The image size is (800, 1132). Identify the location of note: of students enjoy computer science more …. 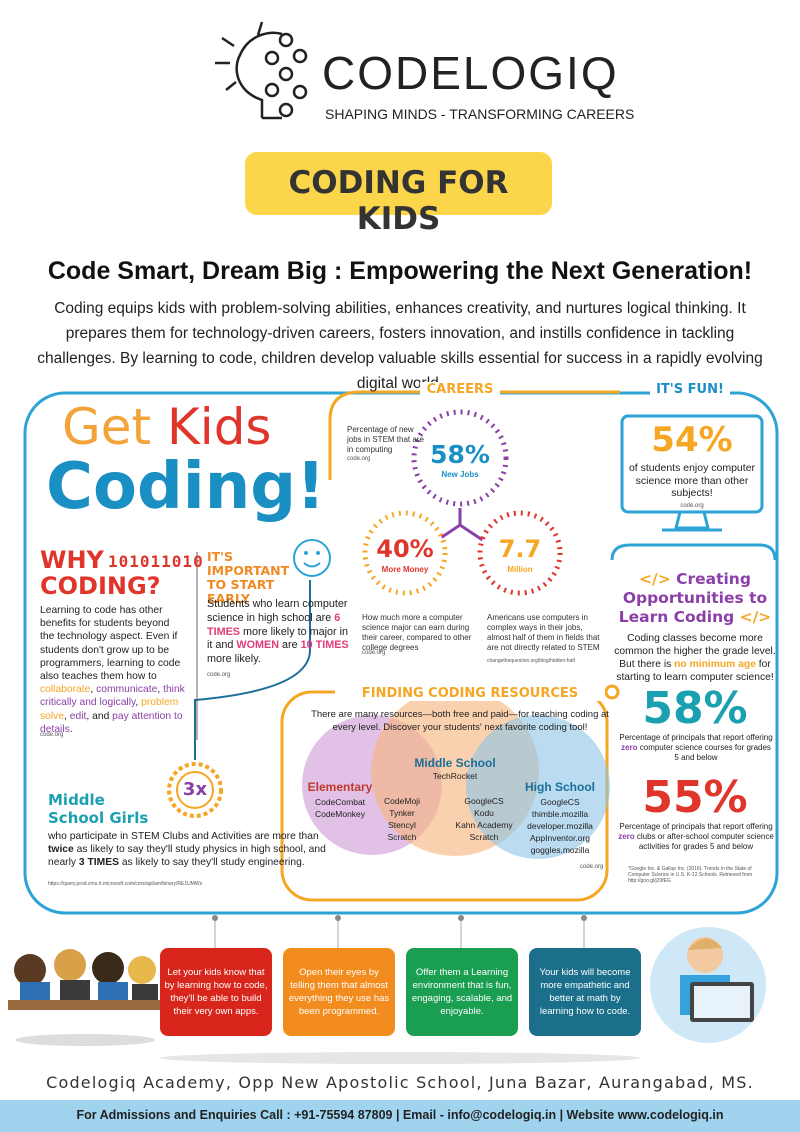
(692, 480).